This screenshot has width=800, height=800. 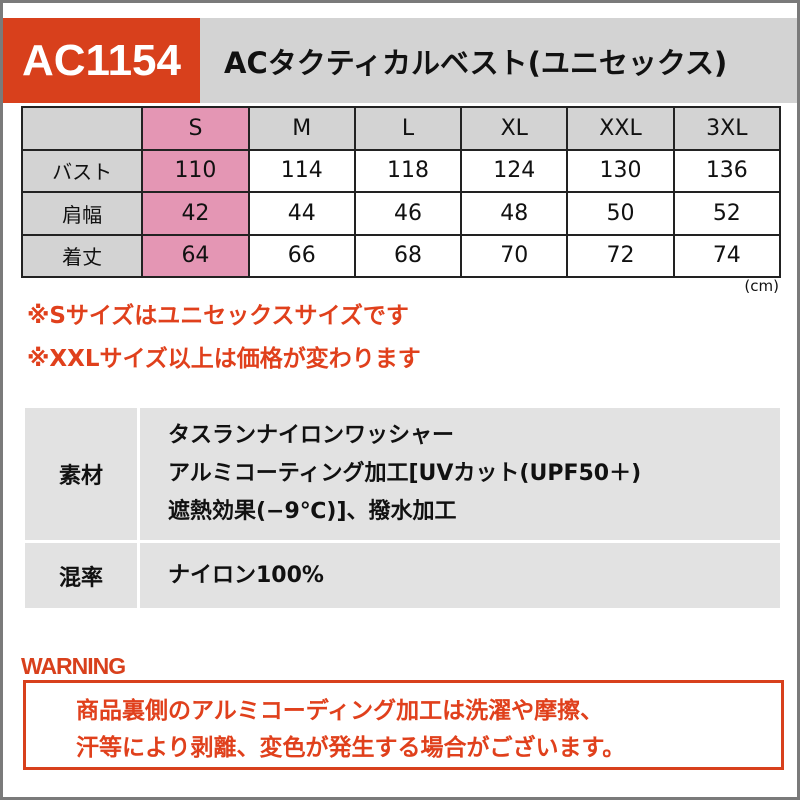 I want to click on material-label: 素材, so click(x=82, y=474).